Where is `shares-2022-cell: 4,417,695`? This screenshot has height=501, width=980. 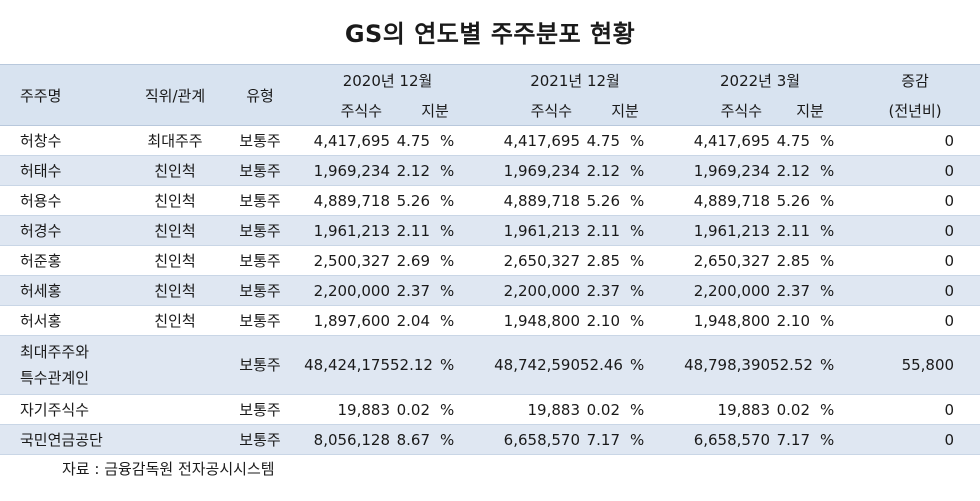
shares-2022-cell: 4,417,695 is located at coordinates (720, 140).